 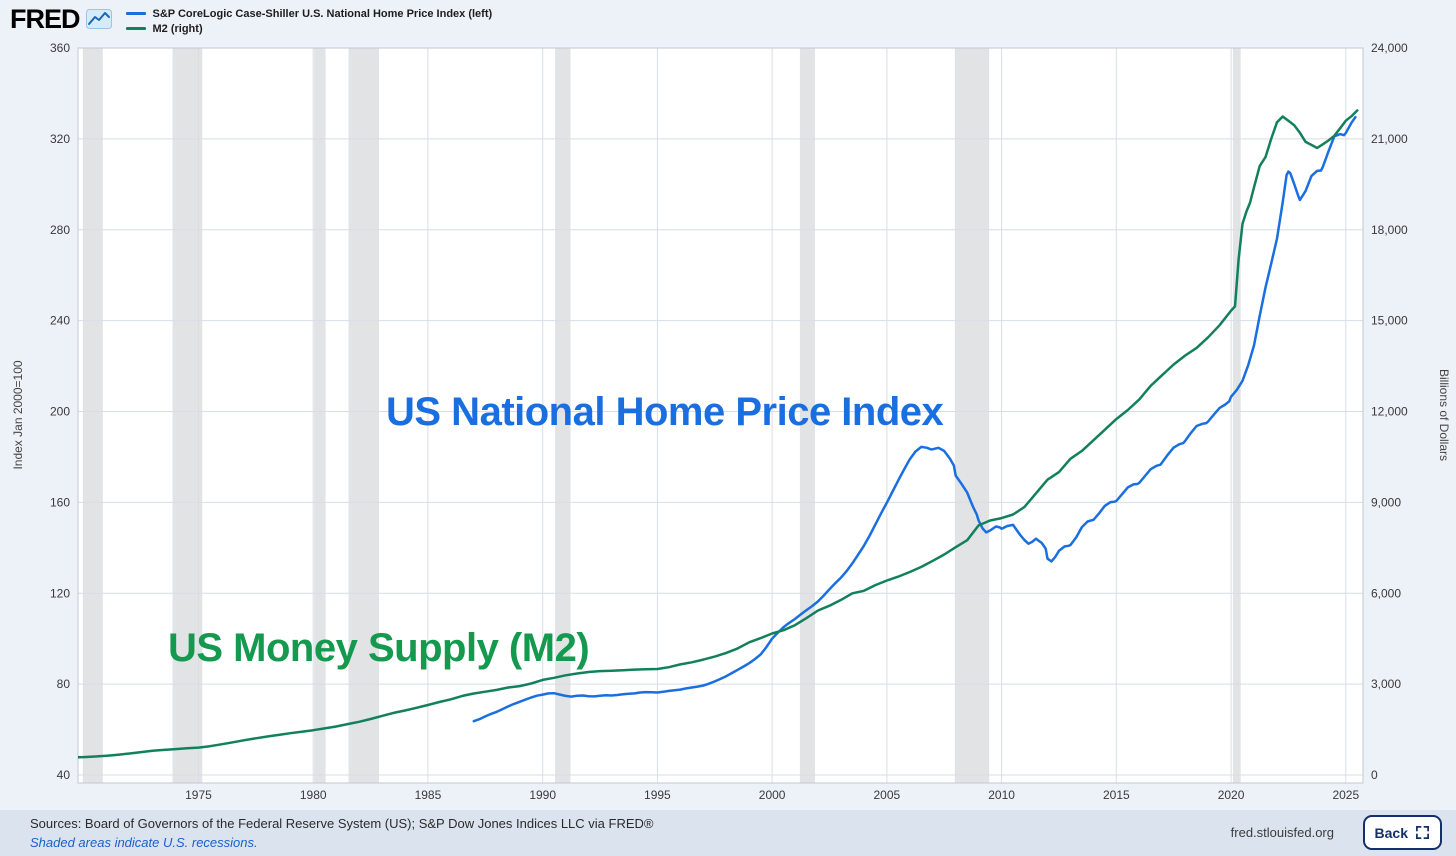 I want to click on fred-url-link: fred.stlouisfed.org, so click(x=1282, y=832).